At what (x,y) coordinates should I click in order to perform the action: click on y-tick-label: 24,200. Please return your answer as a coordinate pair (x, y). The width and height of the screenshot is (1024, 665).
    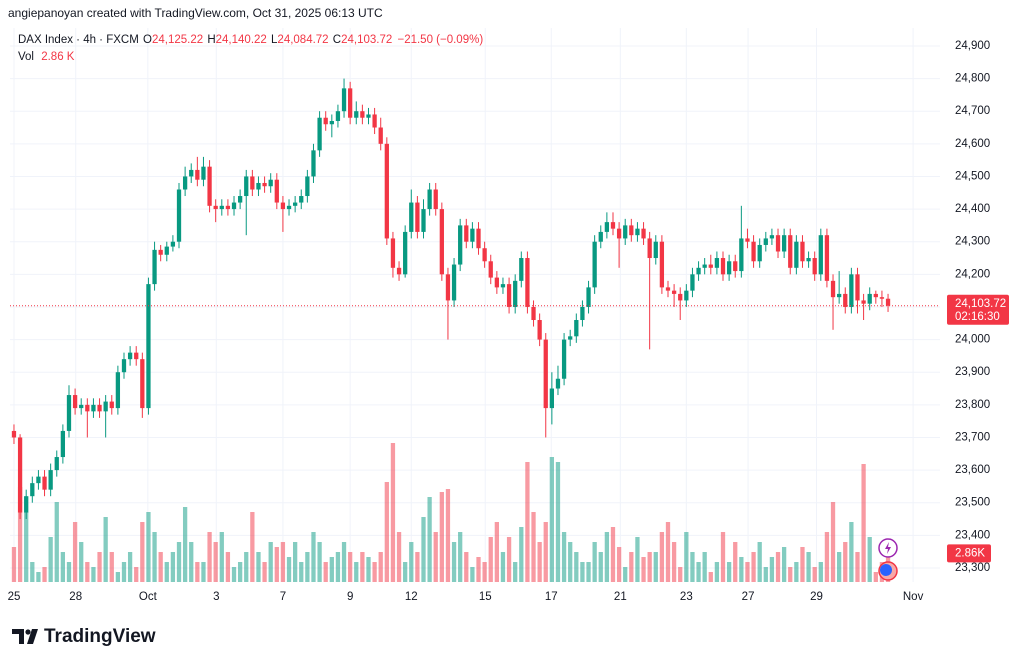
    Looking at the image, I should click on (972, 274).